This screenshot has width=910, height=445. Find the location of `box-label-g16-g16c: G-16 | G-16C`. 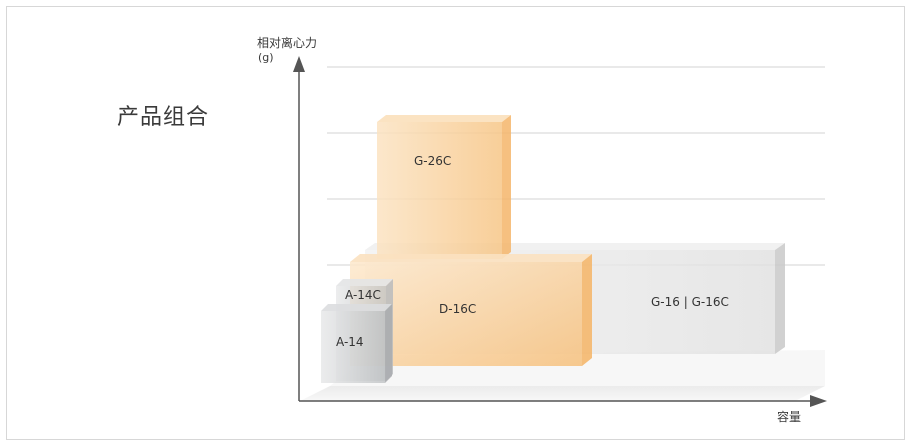

box-label-g16-g16c: G-16 | G-16C is located at coordinates (690, 302).